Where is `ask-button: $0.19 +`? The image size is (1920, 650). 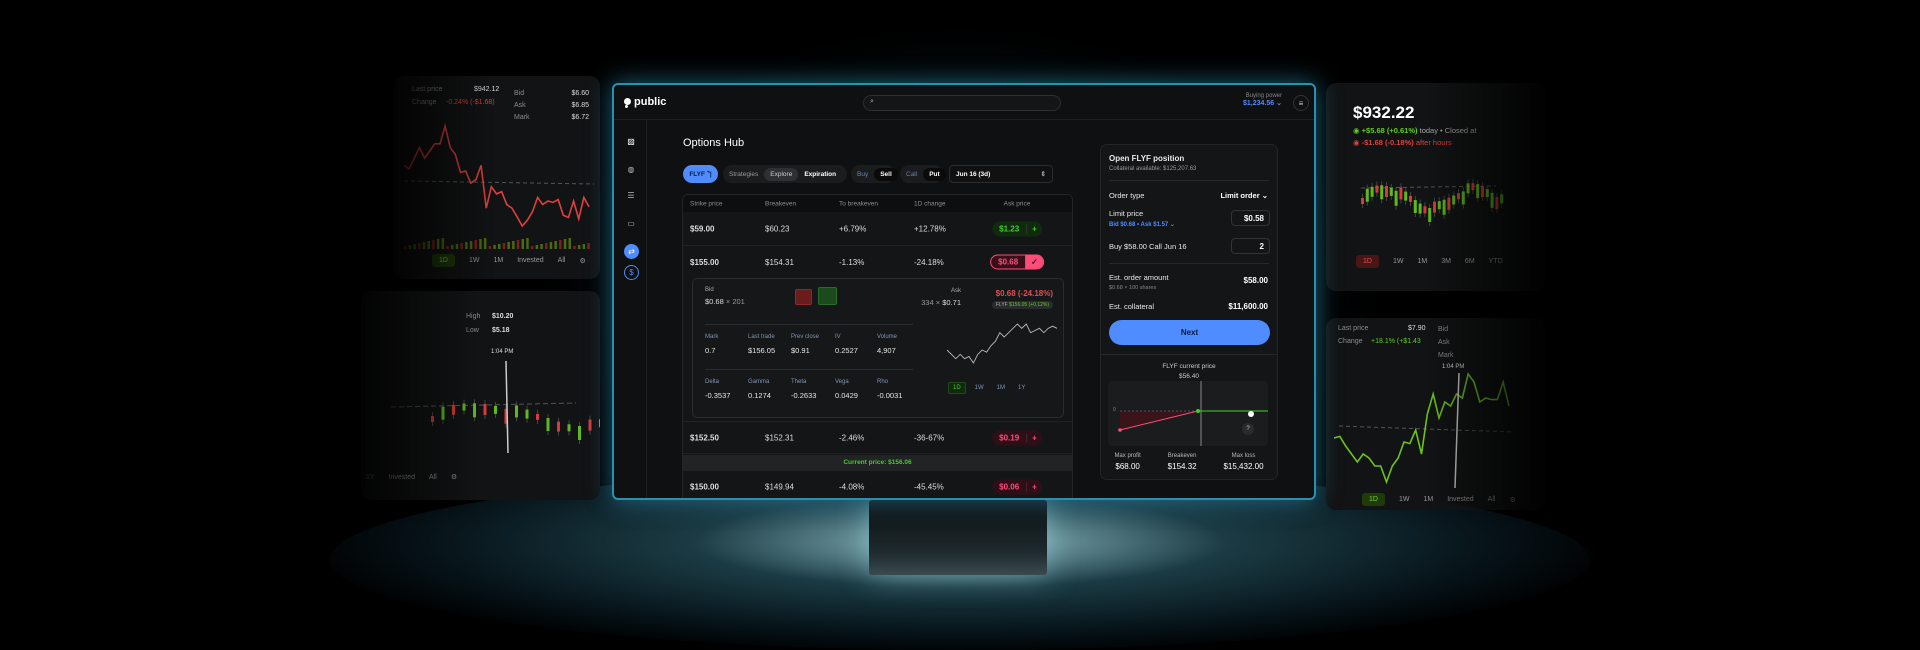 ask-button: $0.19 + is located at coordinates (1017, 437).